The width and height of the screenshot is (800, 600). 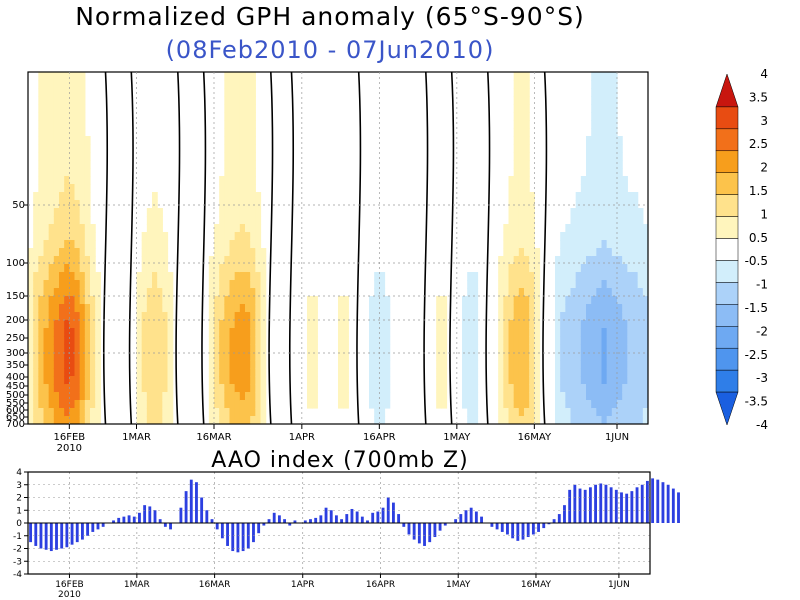 I want to click on aao-y-tick-label: -2, so click(x=17, y=550).